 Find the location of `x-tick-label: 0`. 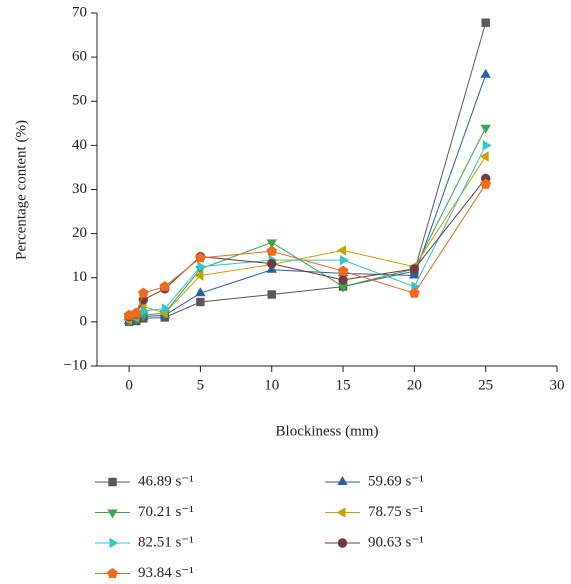

x-tick-label: 0 is located at coordinates (129, 385).